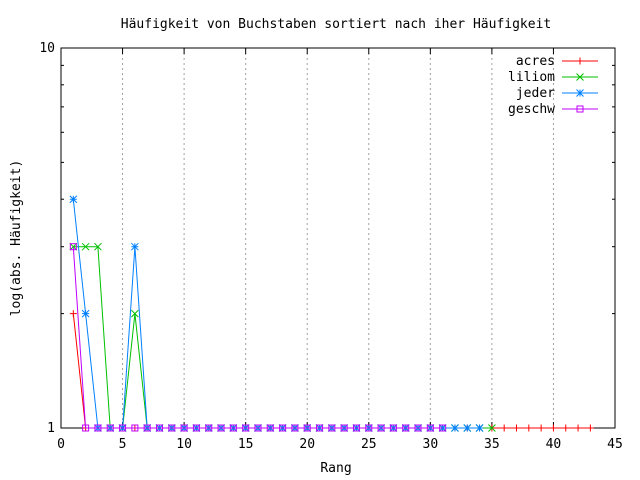  What do you see at coordinates (615, 444) in the screenshot?
I see `x-tick-label: 45` at bounding box center [615, 444].